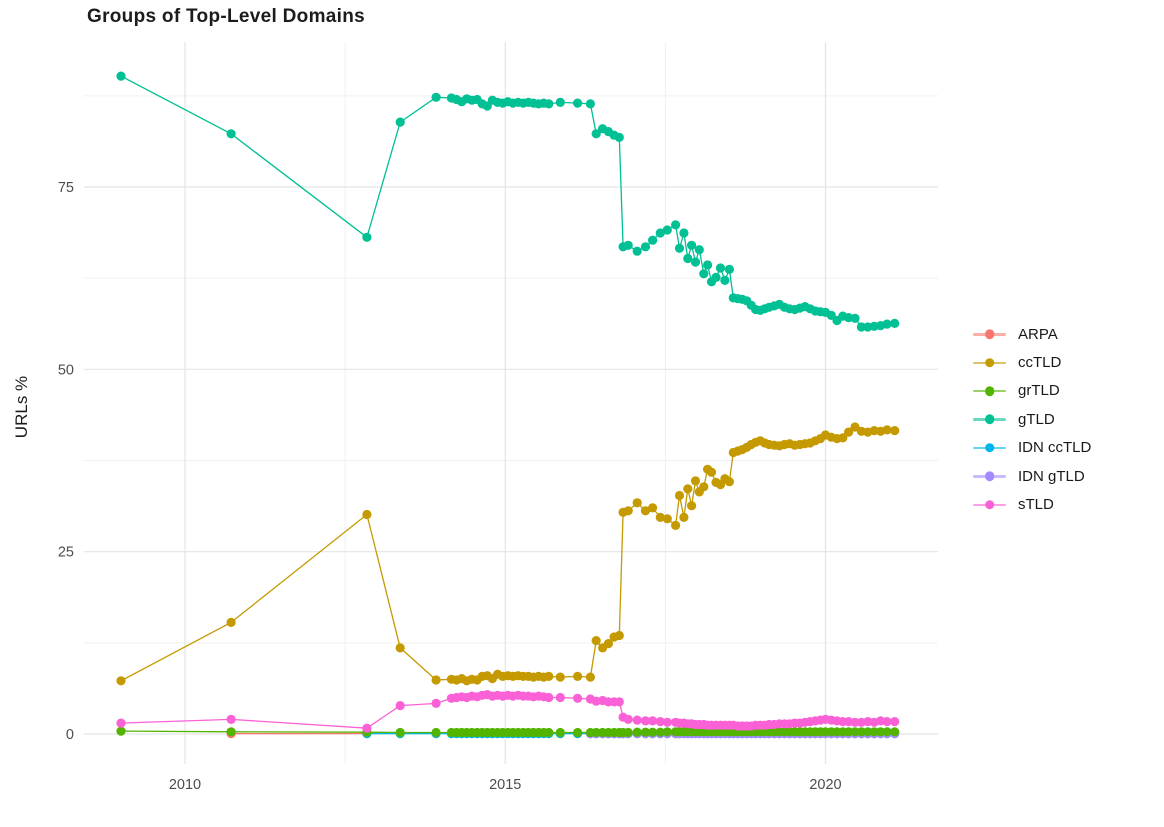 The width and height of the screenshot is (1164, 827). I want to click on legend-label: IDN gTLD, so click(1051, 476).